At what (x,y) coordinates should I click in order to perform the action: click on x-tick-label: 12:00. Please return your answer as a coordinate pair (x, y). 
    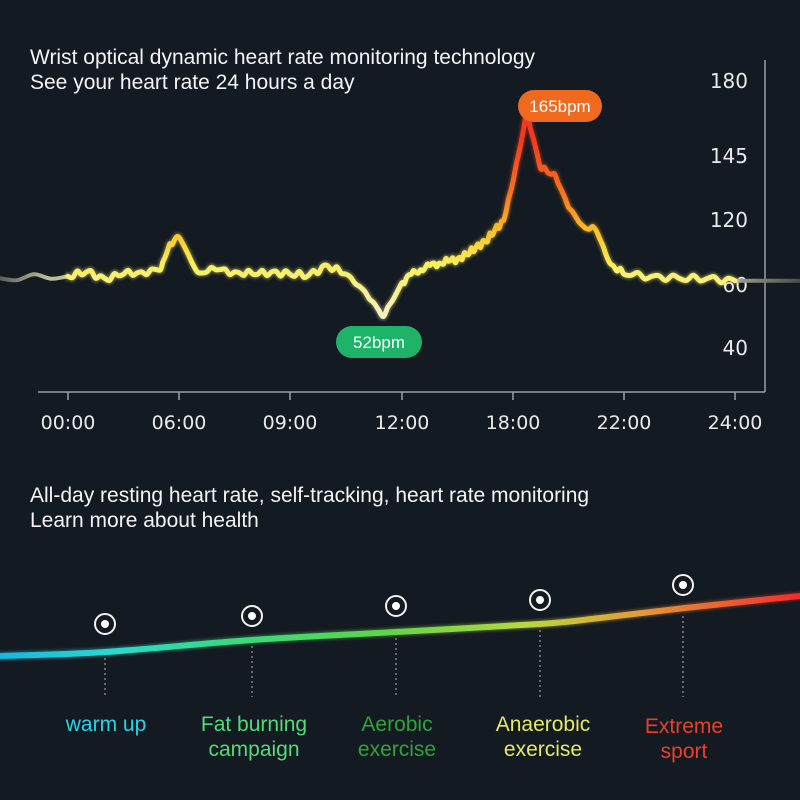
    Looking at the image, I should click on (402, 423).